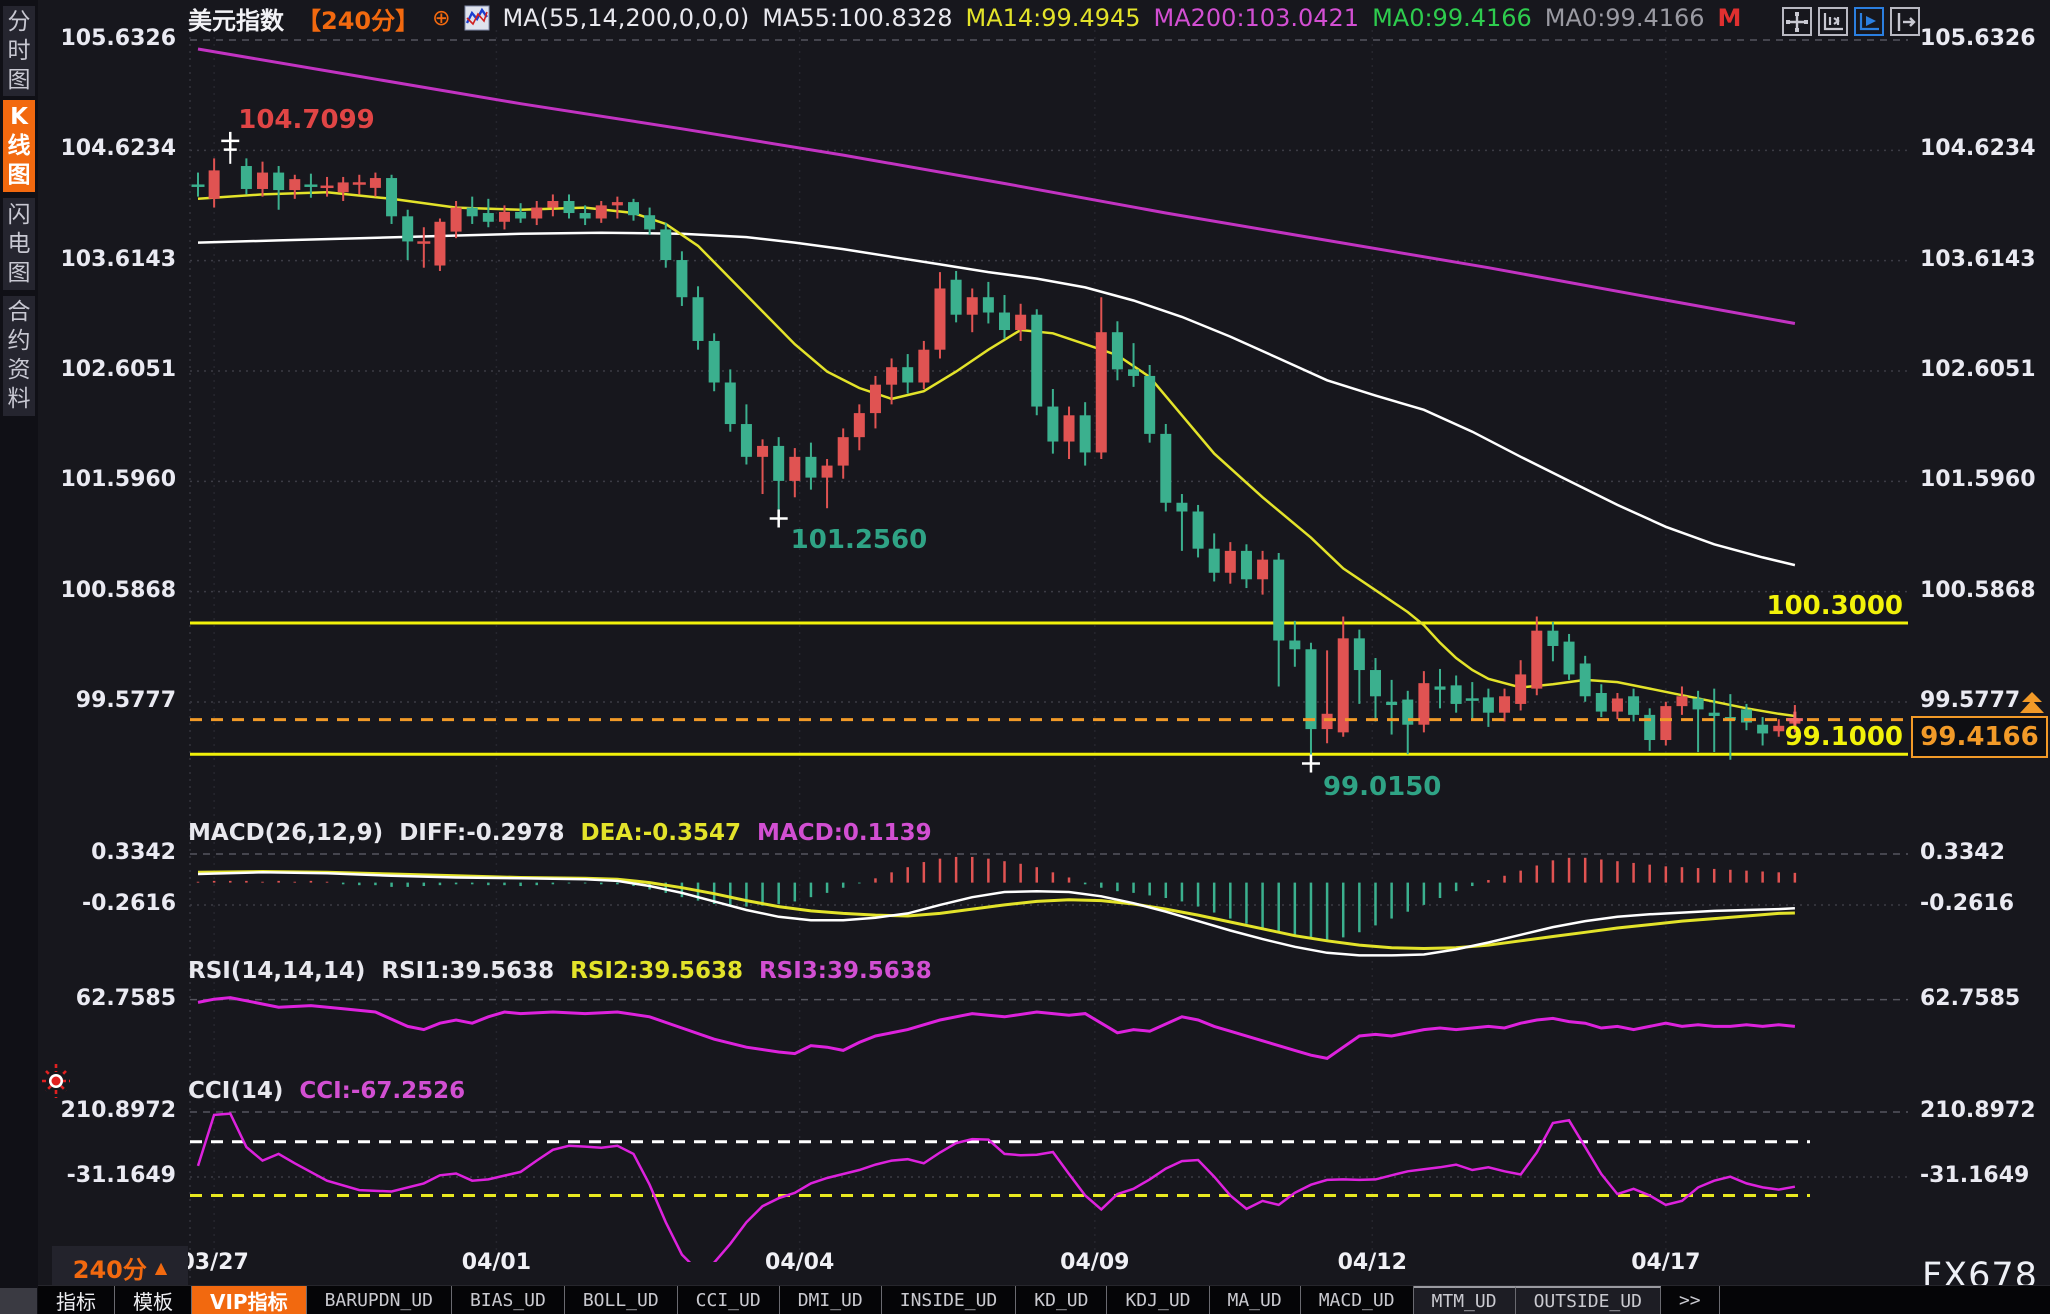 The image size is (2050, 1314). What do you see at coordinates (661, 833) in the screenshot?
I see `macd-dea-value: DEA:-0.3547` at bounding box center [661, 833].